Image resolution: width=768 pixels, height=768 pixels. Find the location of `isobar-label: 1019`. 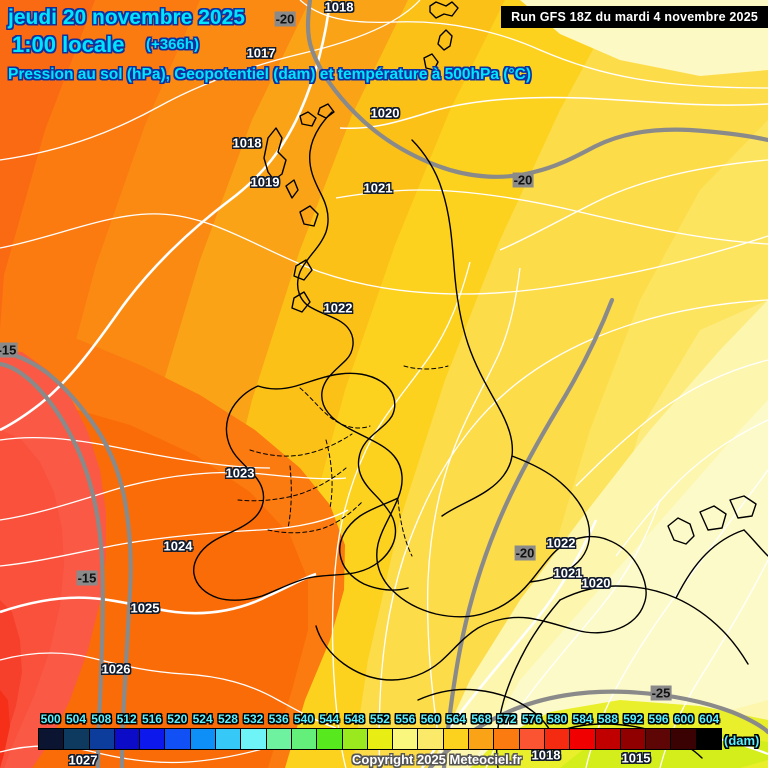

isobar-label: 1019 is located at coordinates (265, 182).